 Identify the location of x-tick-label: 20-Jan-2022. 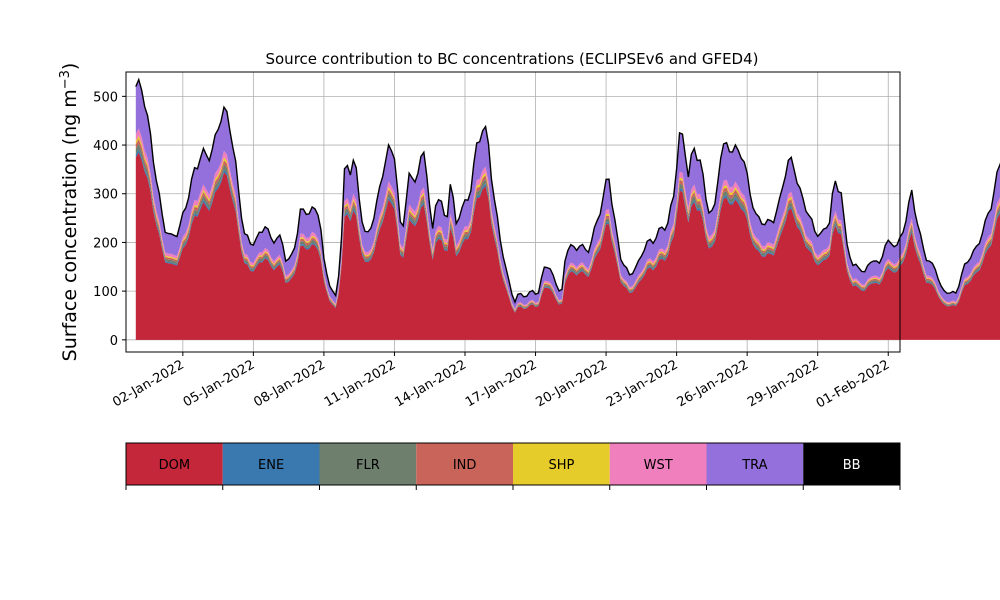
(571, 383).